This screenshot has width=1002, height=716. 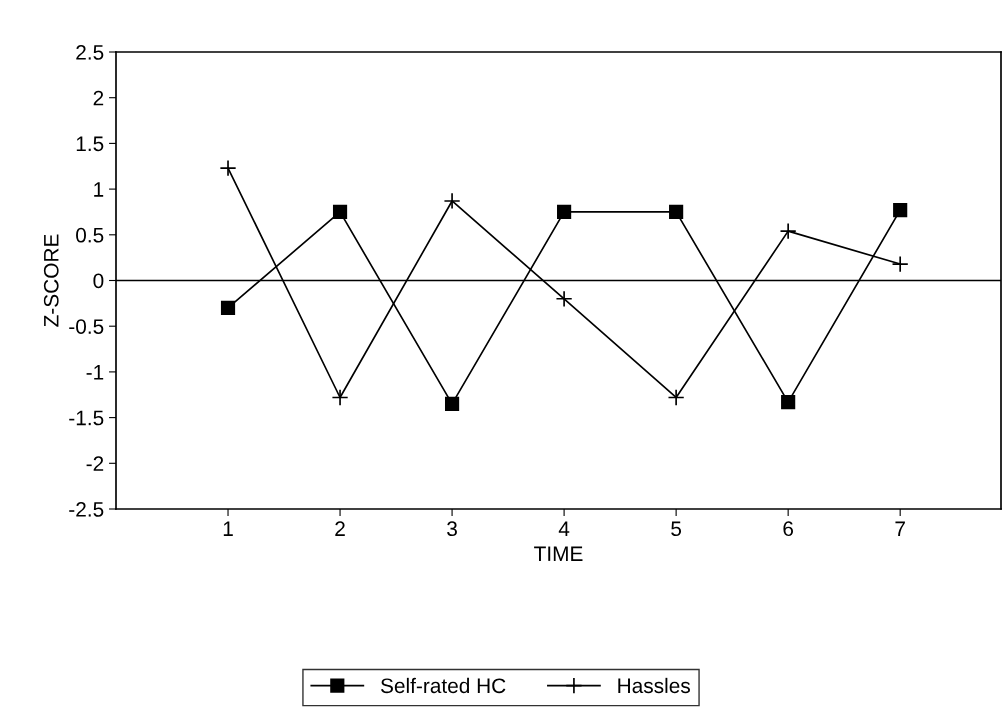 What do you see at coordinates (228, 528) in the screenshot?
I see `x-tick-label: 1` at bounding box center [228, 528].